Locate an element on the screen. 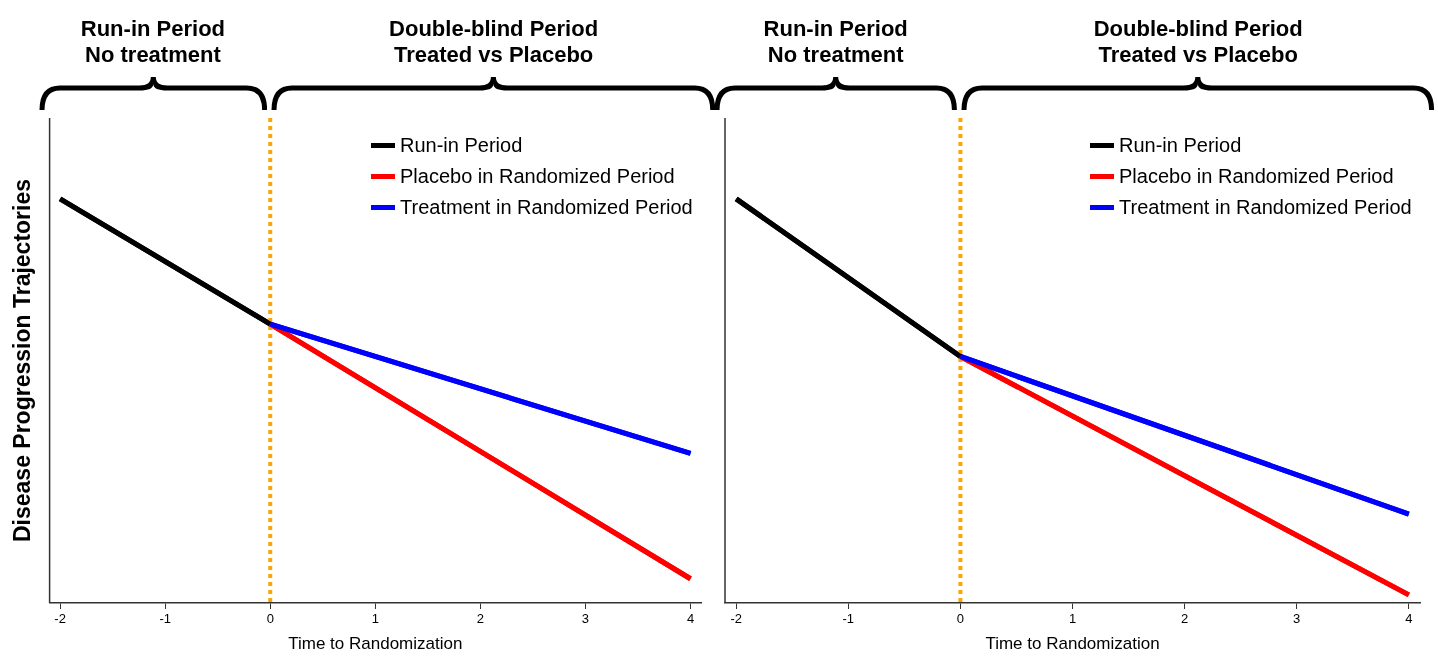 Image resolution: width=1438 pixels, height=659 pixels. y-axis-title: Disease Progression Trajectories is located at coordinates (22, 360).